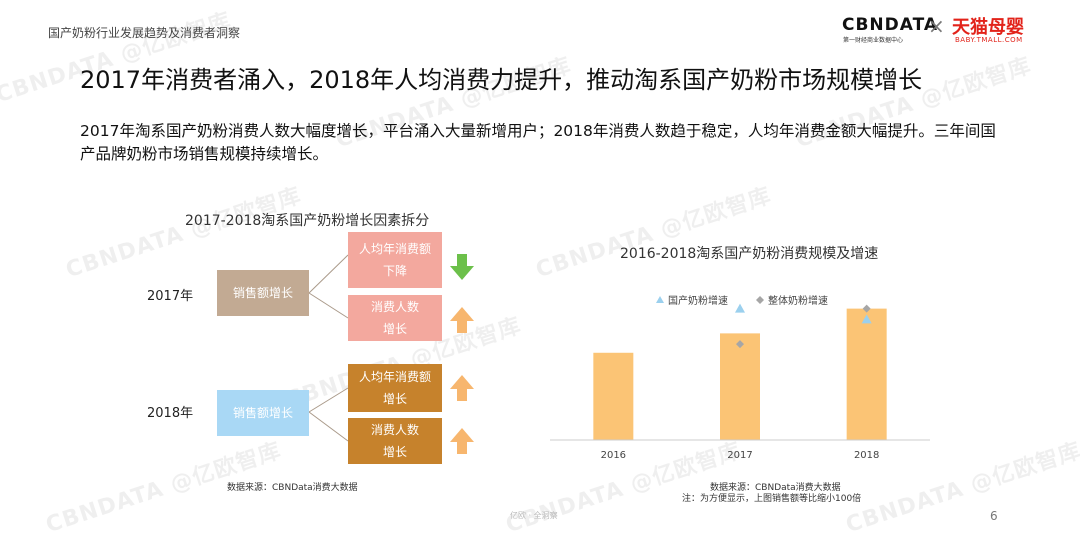 This screenshot has height=540, width=1080. I want to click on legend-diamond-icon, so click(760, 300).